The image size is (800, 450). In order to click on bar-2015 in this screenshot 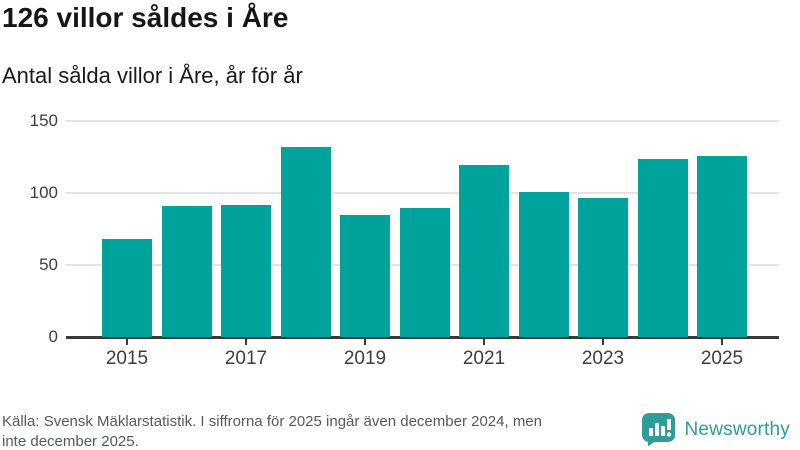, I will do `click(127, 288)`.